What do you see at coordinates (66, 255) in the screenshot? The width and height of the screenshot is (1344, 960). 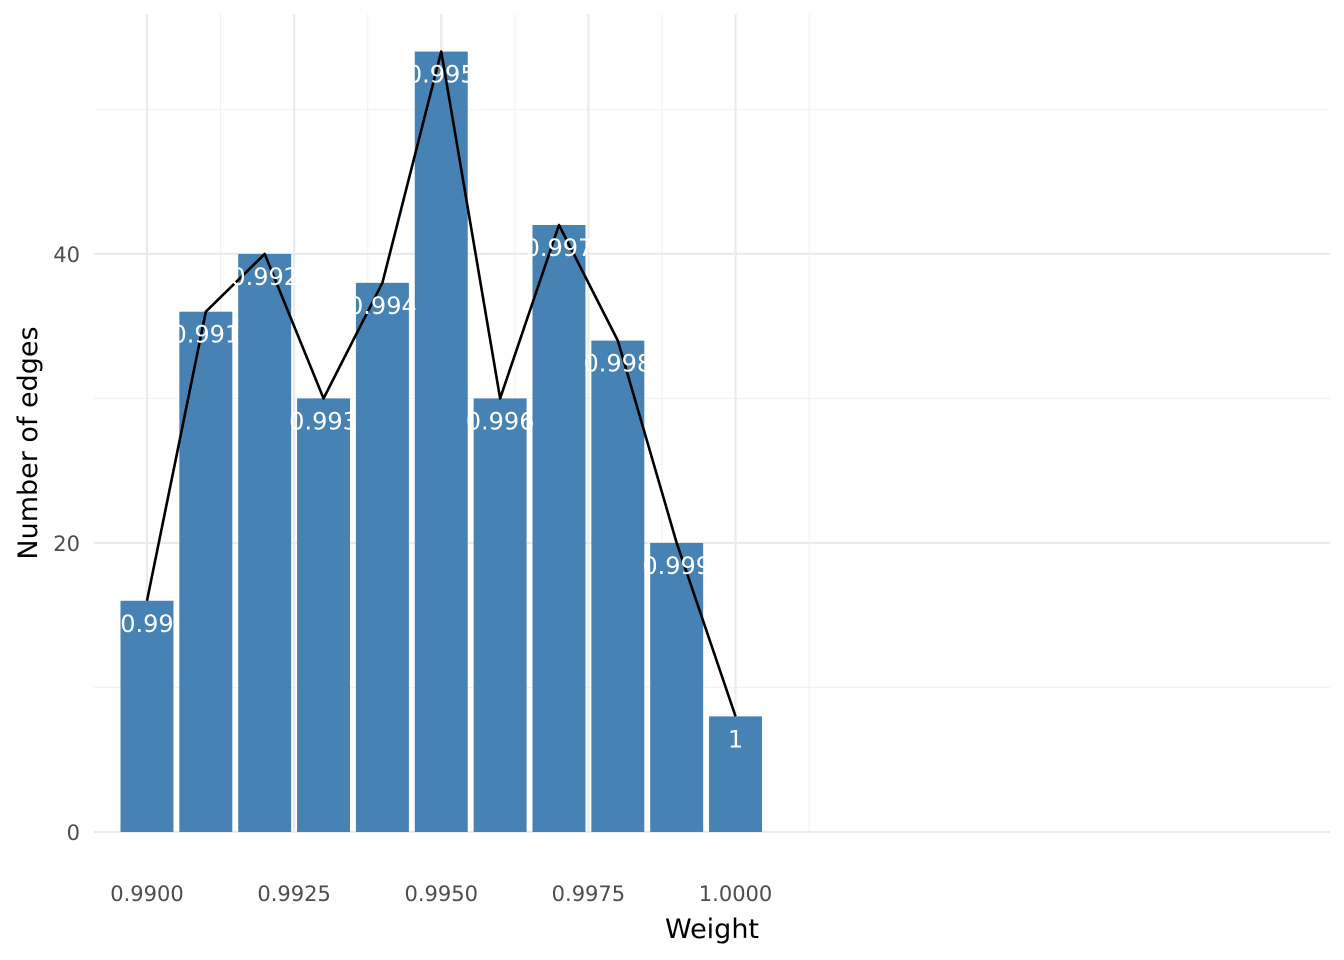 I see `y-tick-label: 40` at bounding box center [66, 255].